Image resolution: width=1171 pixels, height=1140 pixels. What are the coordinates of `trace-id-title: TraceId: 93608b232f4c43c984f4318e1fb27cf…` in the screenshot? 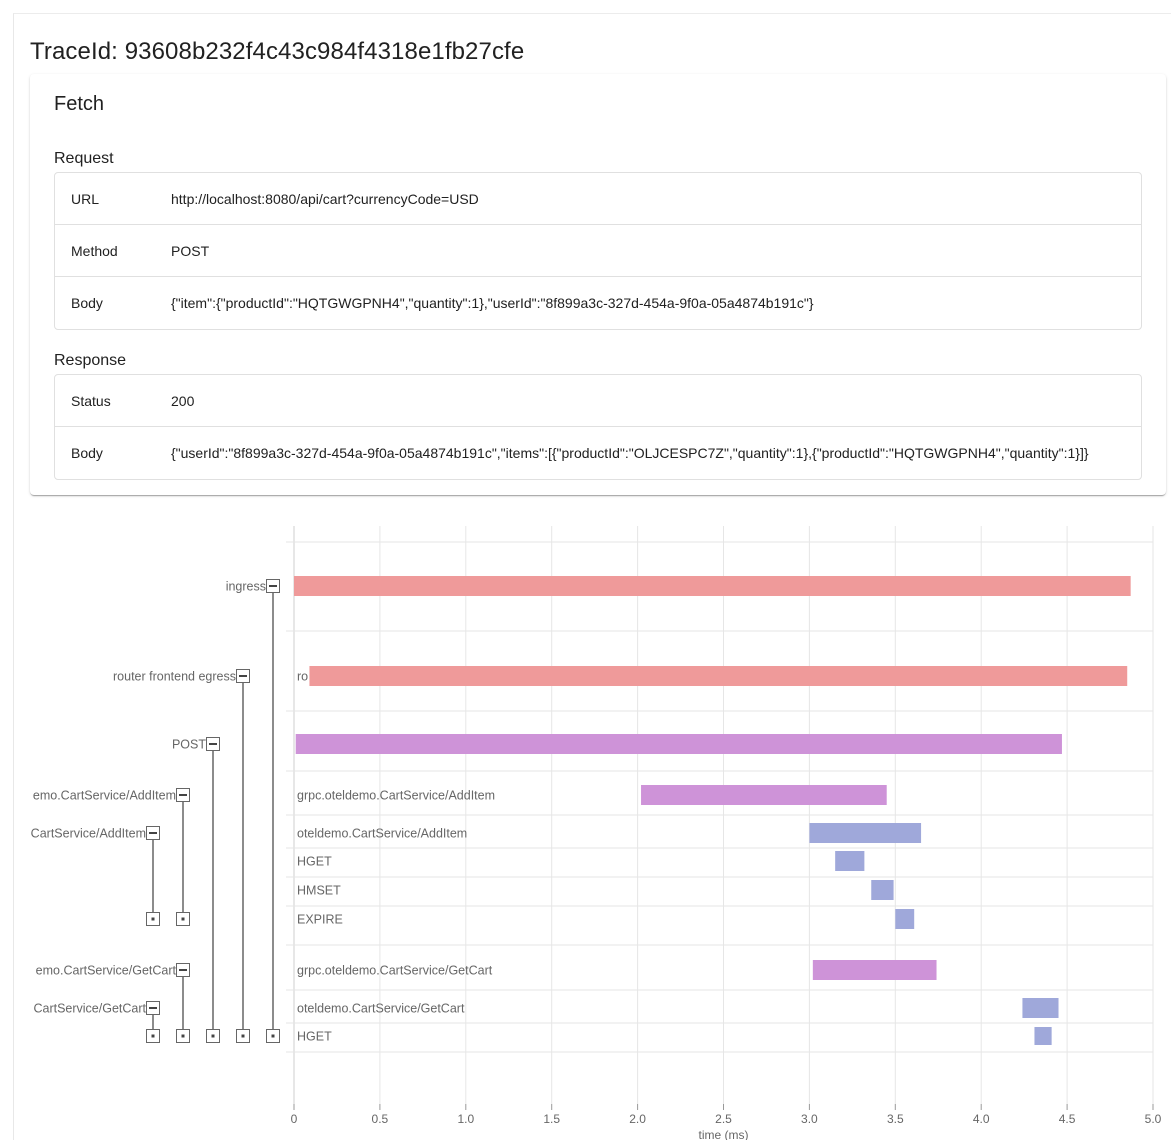 It's located at (277, 51).